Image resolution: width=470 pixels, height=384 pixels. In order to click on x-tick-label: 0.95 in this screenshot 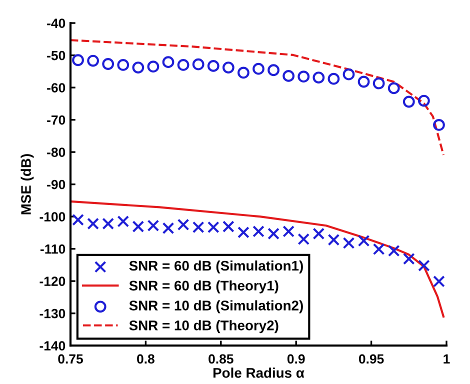, I will do `click(371, 359)`.